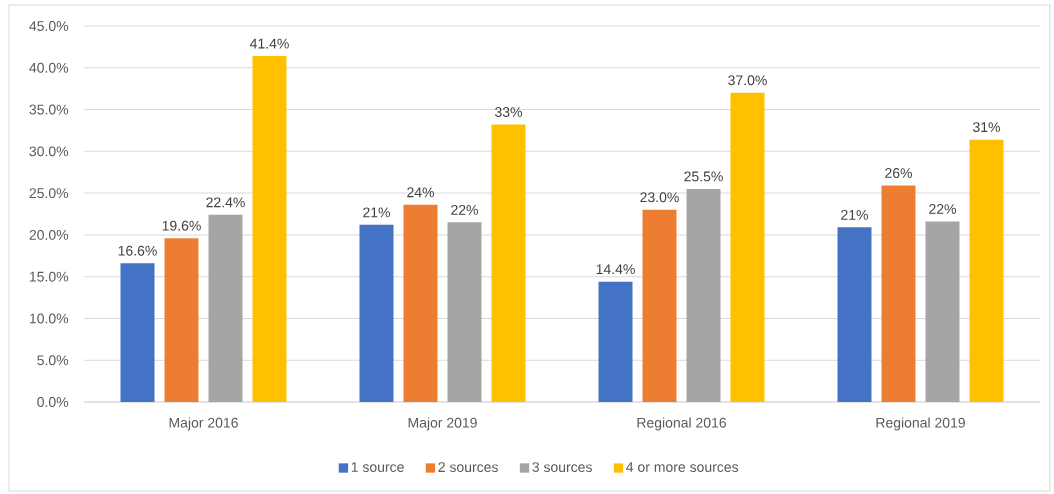 This screenshot has width=1054, height=494. I want to click on y-tick-label: 5.0%, so click(53, 360).